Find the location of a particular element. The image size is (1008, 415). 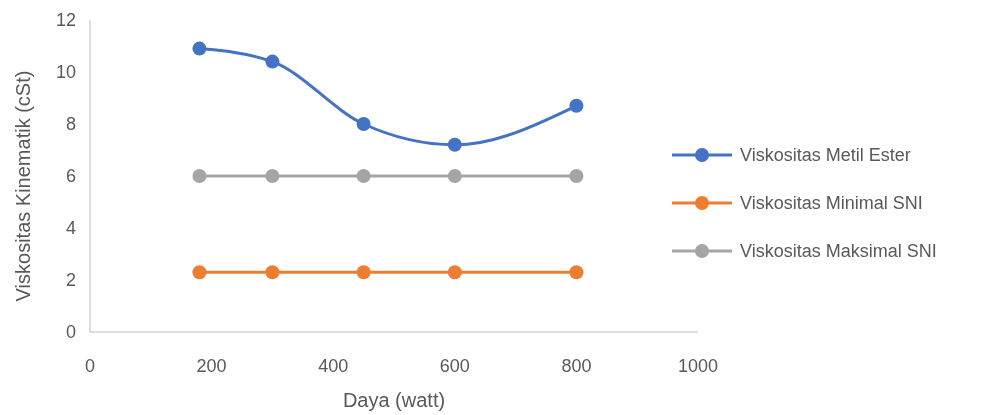

y-tick-label: 0 is located at coordinates (70, 332).